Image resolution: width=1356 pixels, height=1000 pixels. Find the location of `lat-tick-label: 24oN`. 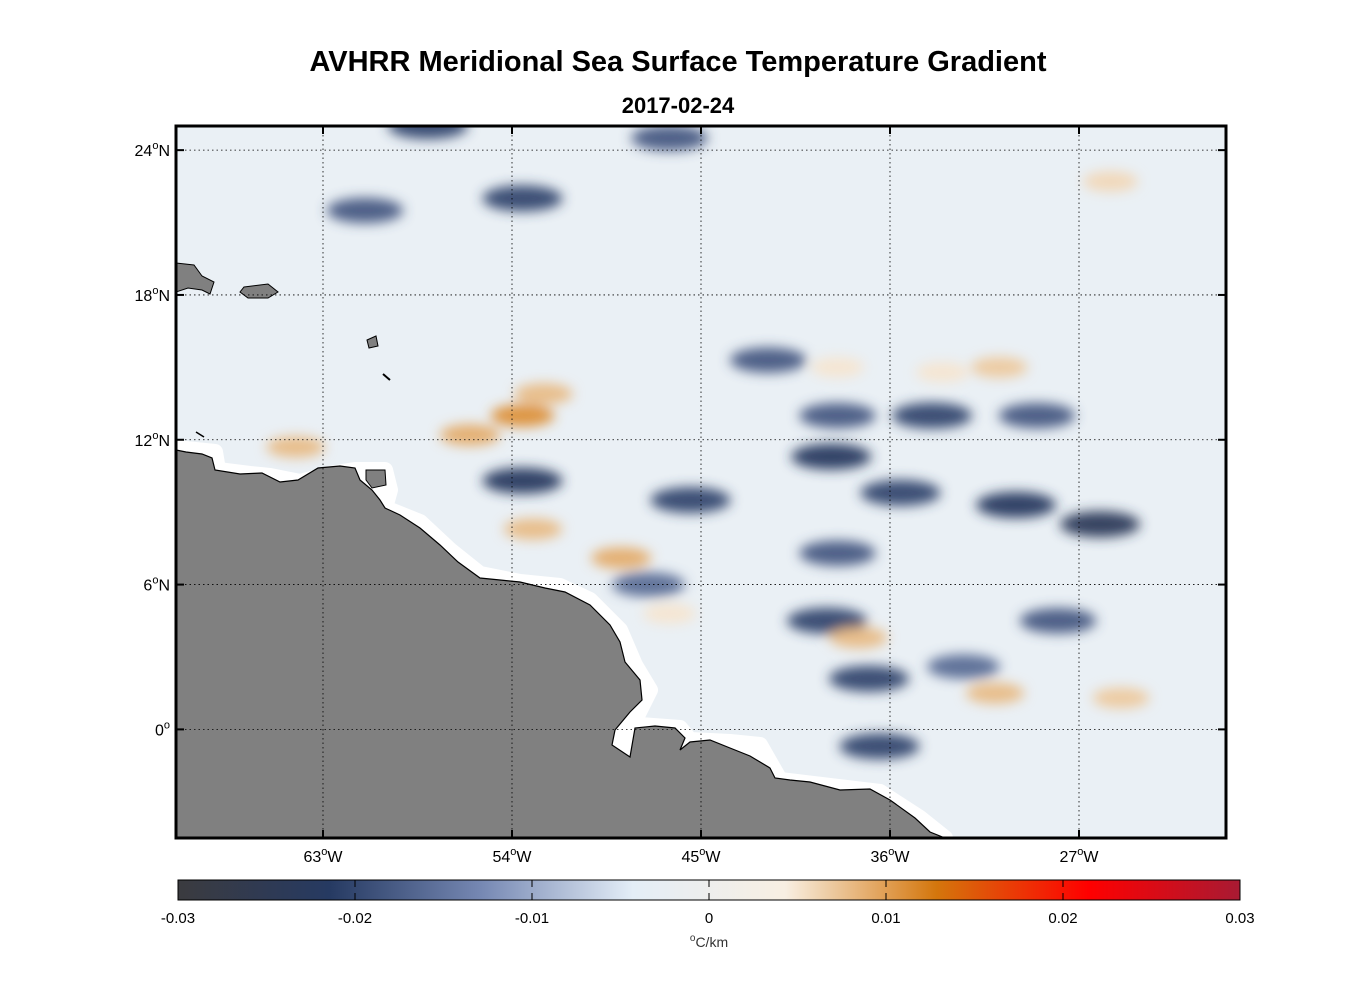

lat-tick-label: 24oN is located at coordinates (152, 150).